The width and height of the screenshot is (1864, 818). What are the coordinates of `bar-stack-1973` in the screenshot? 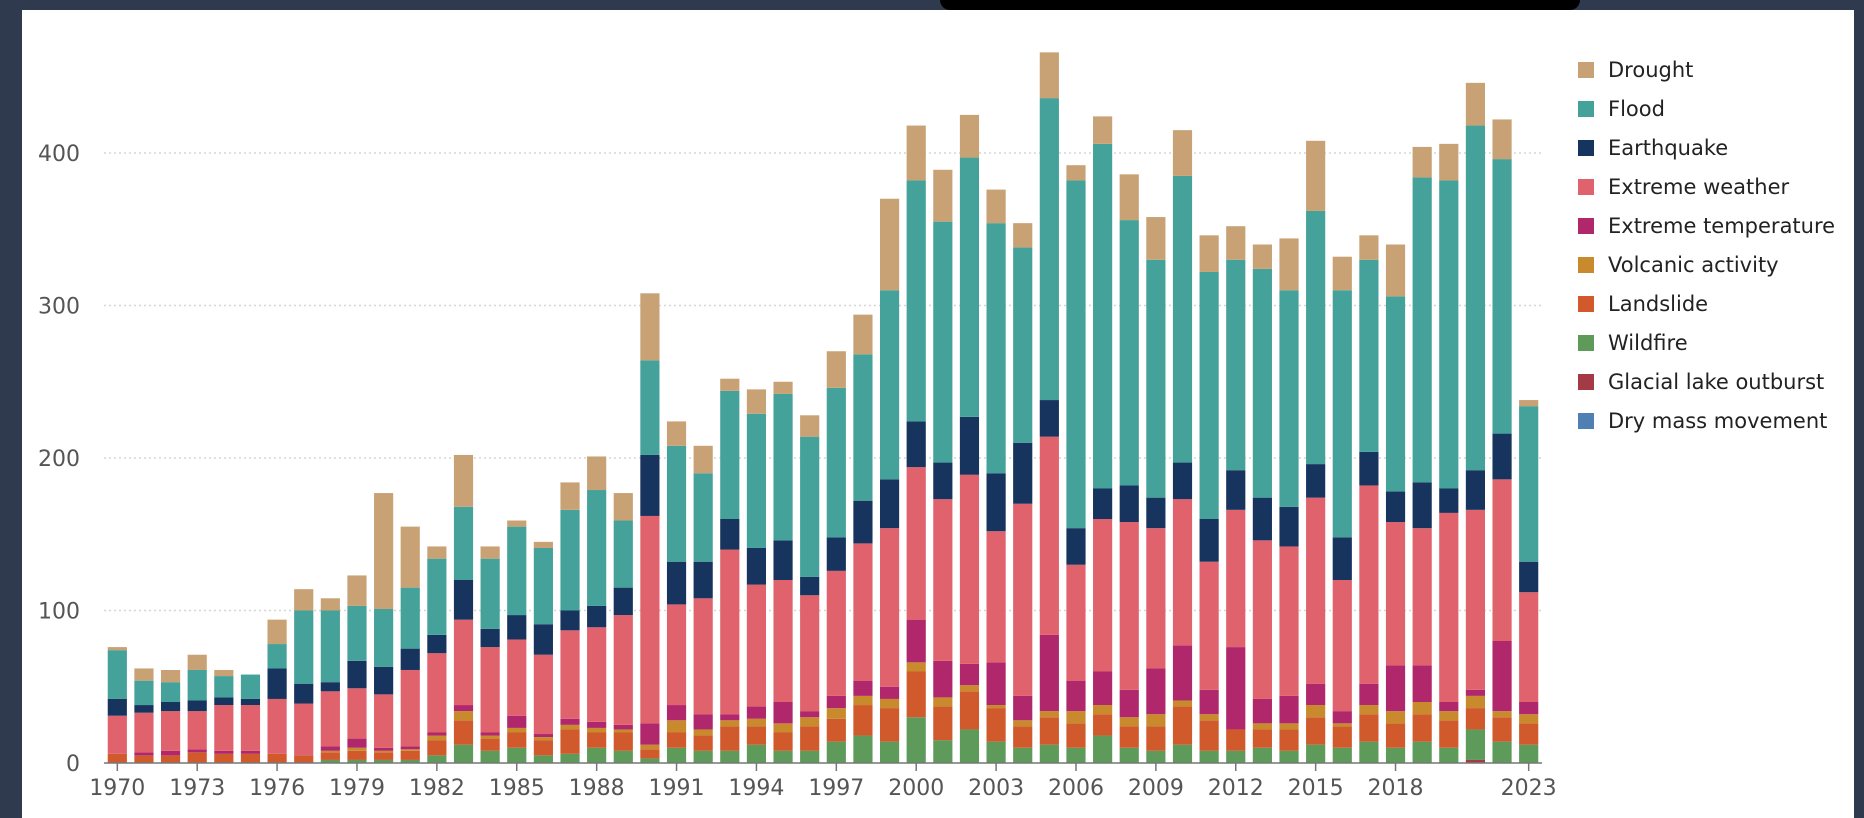 It's located at (197, 708).